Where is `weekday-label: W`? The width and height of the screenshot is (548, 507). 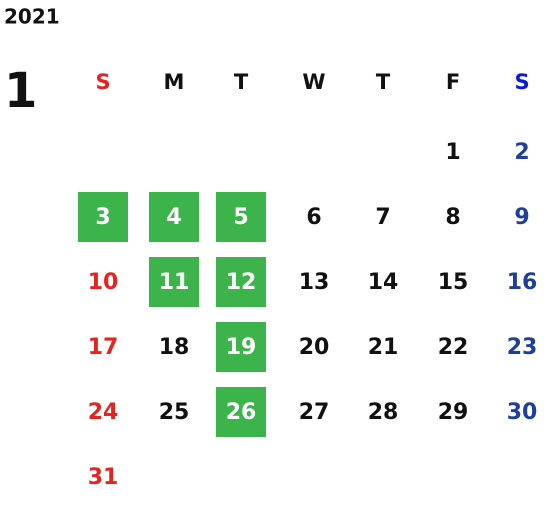 weekday-label: W is located at coordinates (313, 82).